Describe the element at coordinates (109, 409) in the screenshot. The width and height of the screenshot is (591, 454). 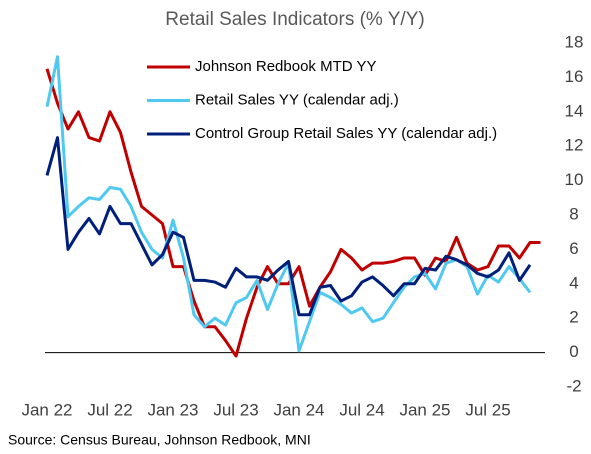
I see `x-tick-label: Jul 22` at that location.